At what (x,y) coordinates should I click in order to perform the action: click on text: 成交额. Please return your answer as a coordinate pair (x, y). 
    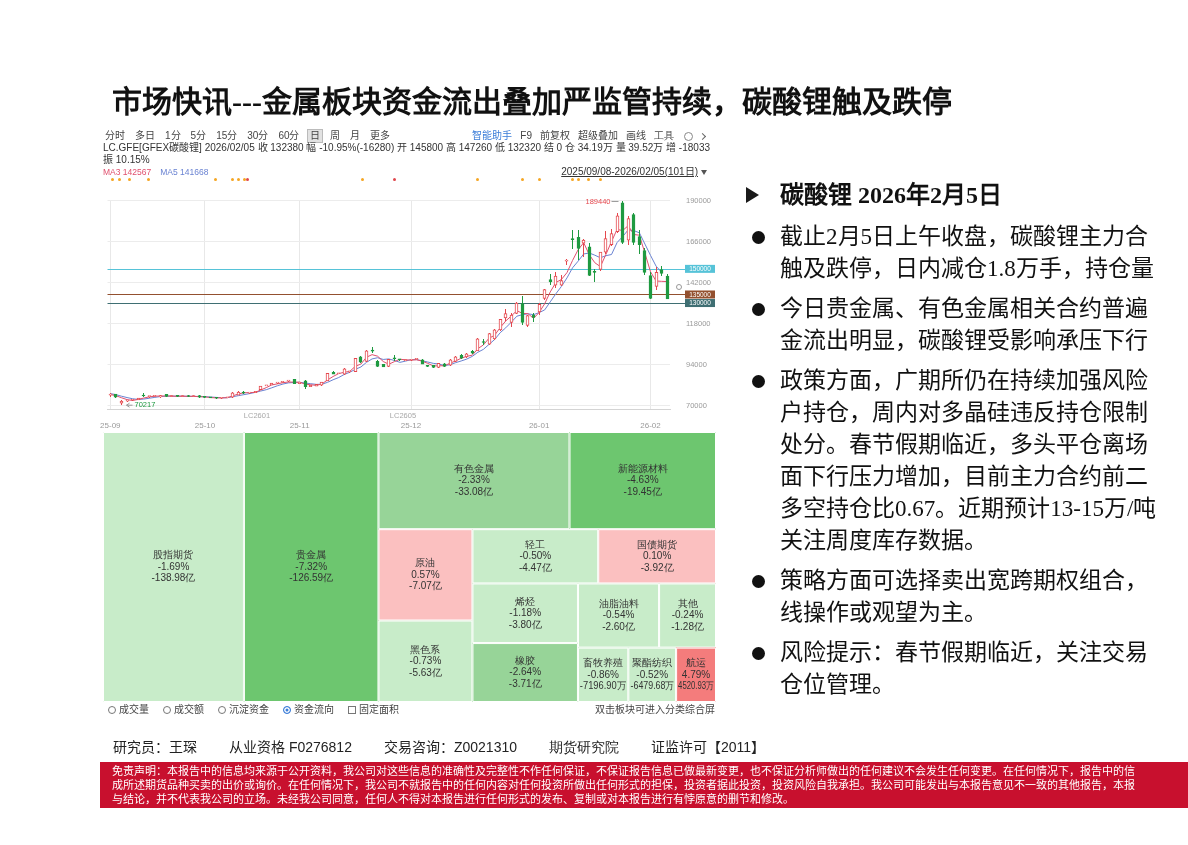
    Looking at the image, I should click on (189, 710).